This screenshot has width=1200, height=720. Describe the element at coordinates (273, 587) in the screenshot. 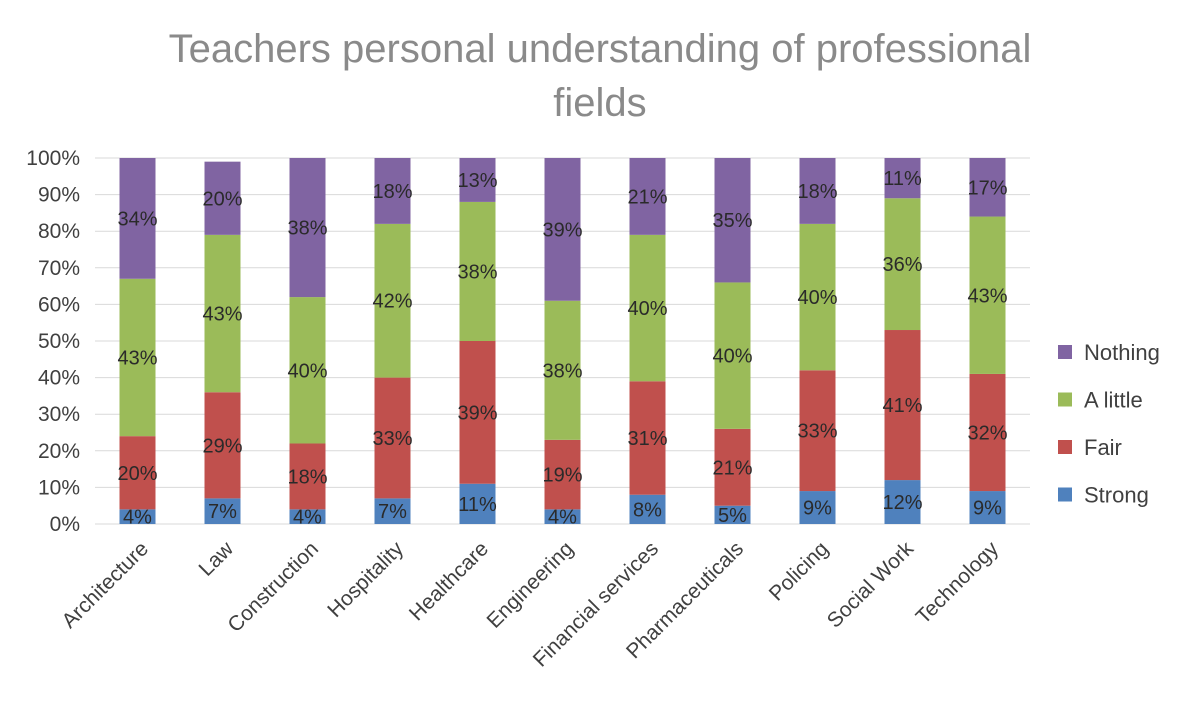

I see `x-tick-label: Construction` at that location.